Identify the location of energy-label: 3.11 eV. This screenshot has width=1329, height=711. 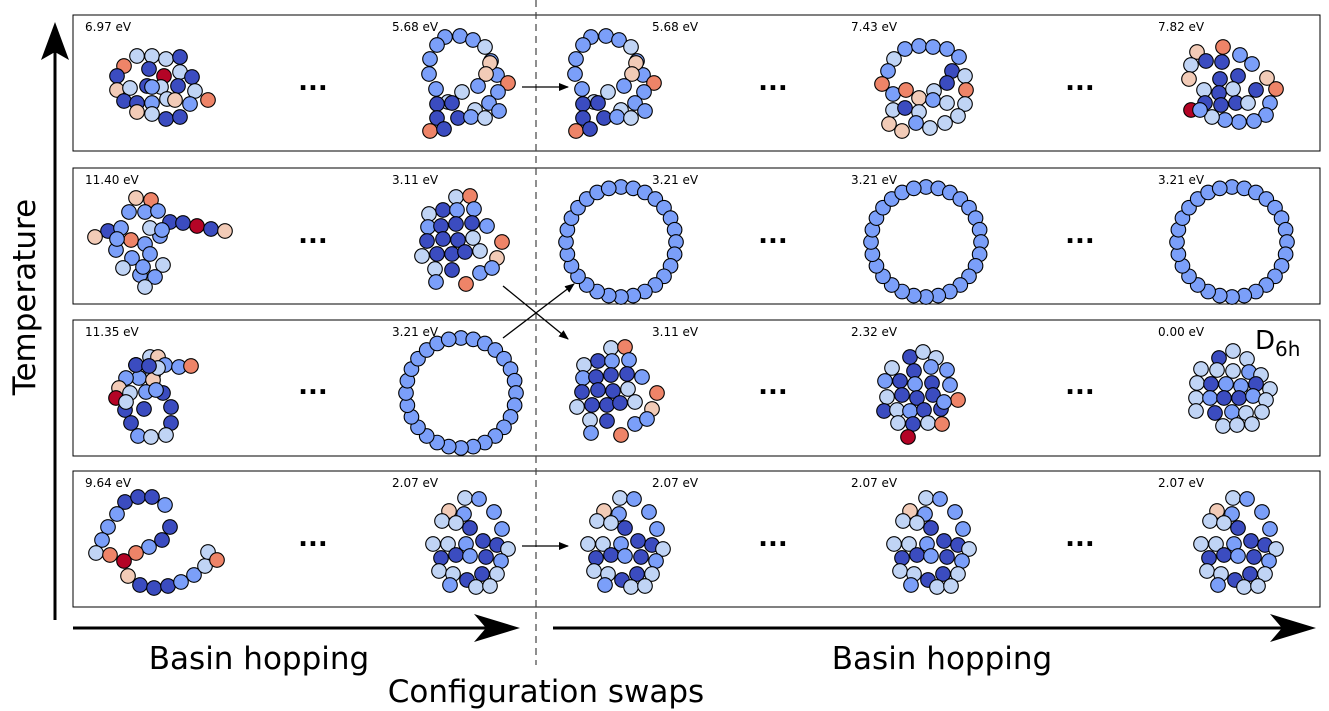
(415, 180).